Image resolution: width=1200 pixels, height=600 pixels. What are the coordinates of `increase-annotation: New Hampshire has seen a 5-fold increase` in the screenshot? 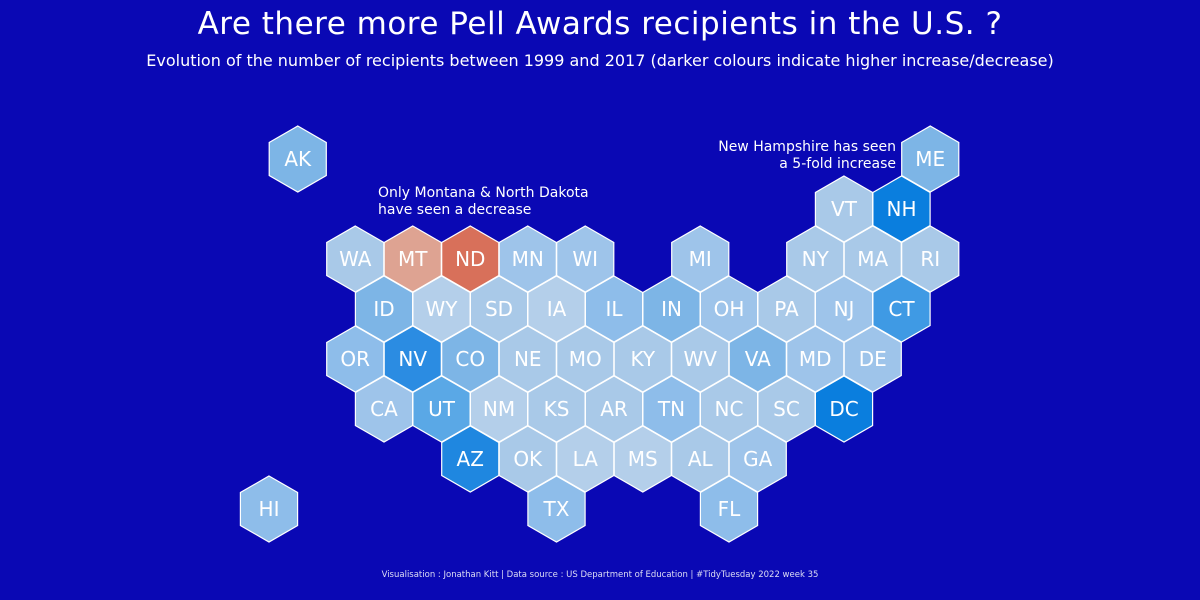 It's located at (773, 156).